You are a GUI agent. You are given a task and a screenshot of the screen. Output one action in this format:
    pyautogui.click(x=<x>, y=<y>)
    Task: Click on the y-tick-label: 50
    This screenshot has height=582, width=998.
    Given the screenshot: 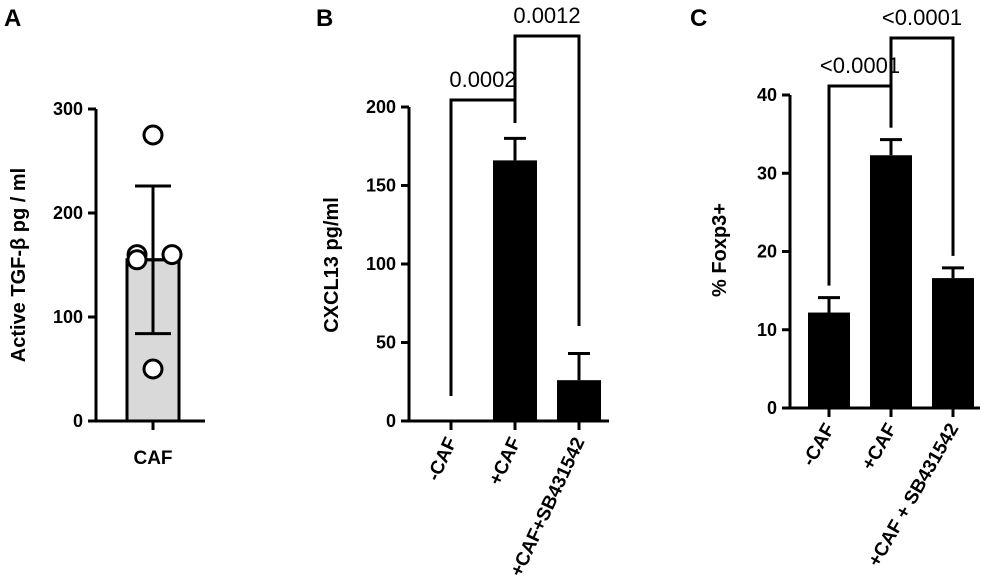 What is the action you would take?
    pyautogui.click(x=386, y=343)
    